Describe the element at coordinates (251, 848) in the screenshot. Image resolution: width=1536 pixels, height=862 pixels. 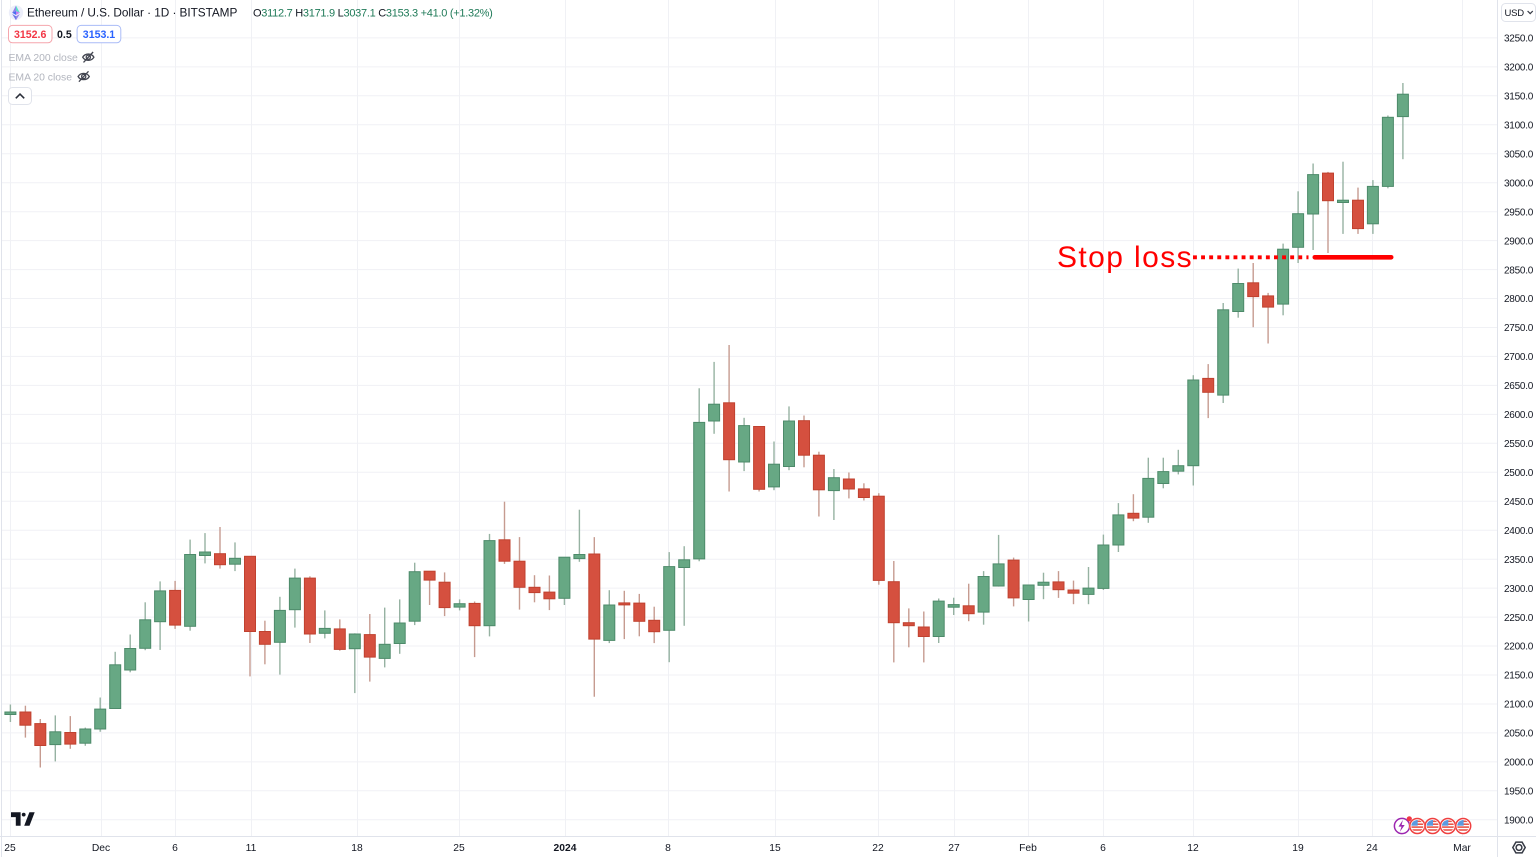
I see `svg-text: 11` at that location.